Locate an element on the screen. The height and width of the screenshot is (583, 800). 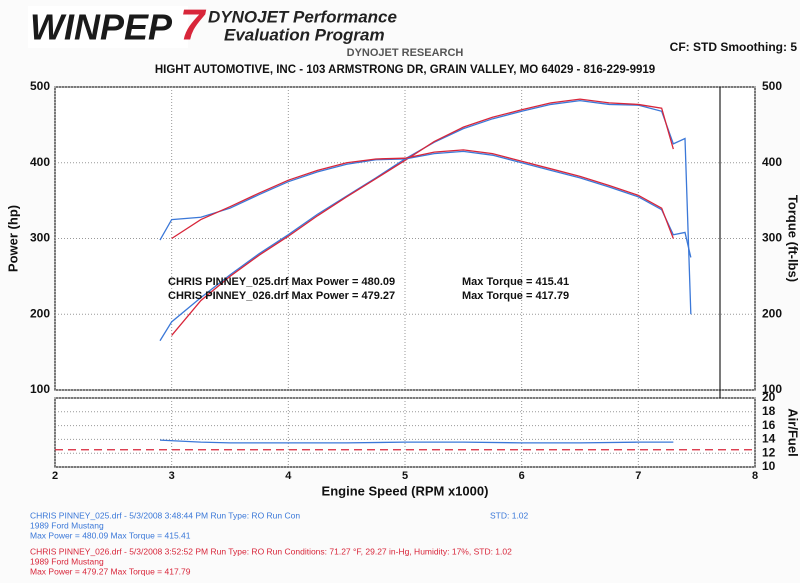
y2-tick-label: 100 is located at coordinates (772, 389).